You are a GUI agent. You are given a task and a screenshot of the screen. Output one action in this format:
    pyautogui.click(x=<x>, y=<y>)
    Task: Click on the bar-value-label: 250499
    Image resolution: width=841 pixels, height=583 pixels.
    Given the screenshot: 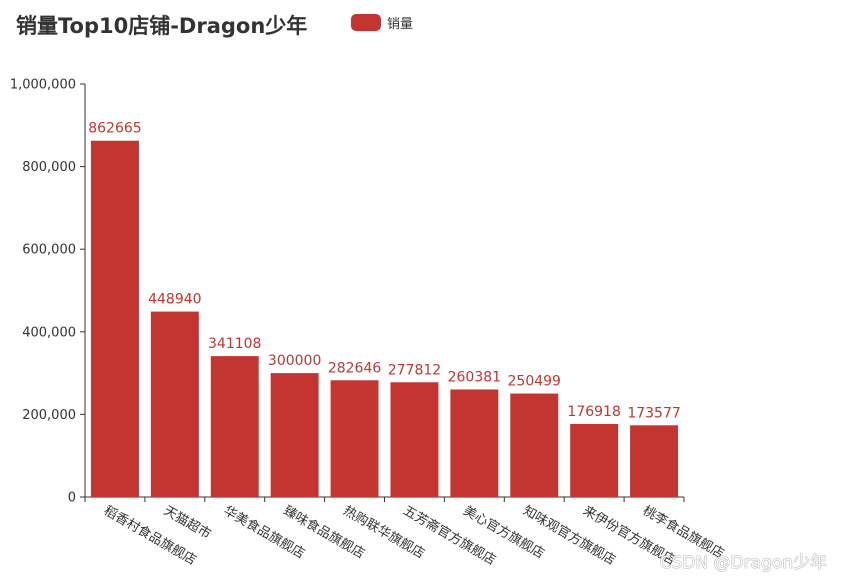 What is the action you would take?
    pyautogui.click(x=534, y=382)
    